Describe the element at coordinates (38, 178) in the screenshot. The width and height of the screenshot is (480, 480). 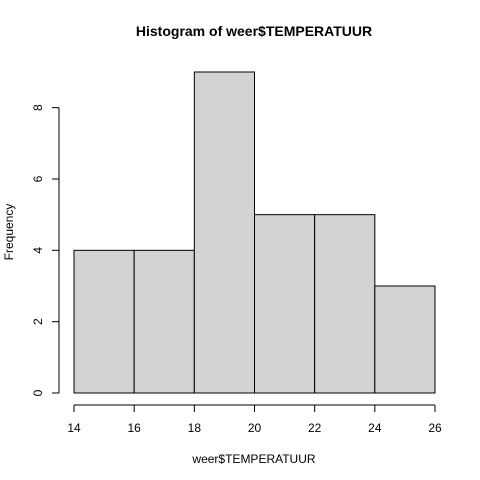
I see `y-tick-label: 6` at that location.